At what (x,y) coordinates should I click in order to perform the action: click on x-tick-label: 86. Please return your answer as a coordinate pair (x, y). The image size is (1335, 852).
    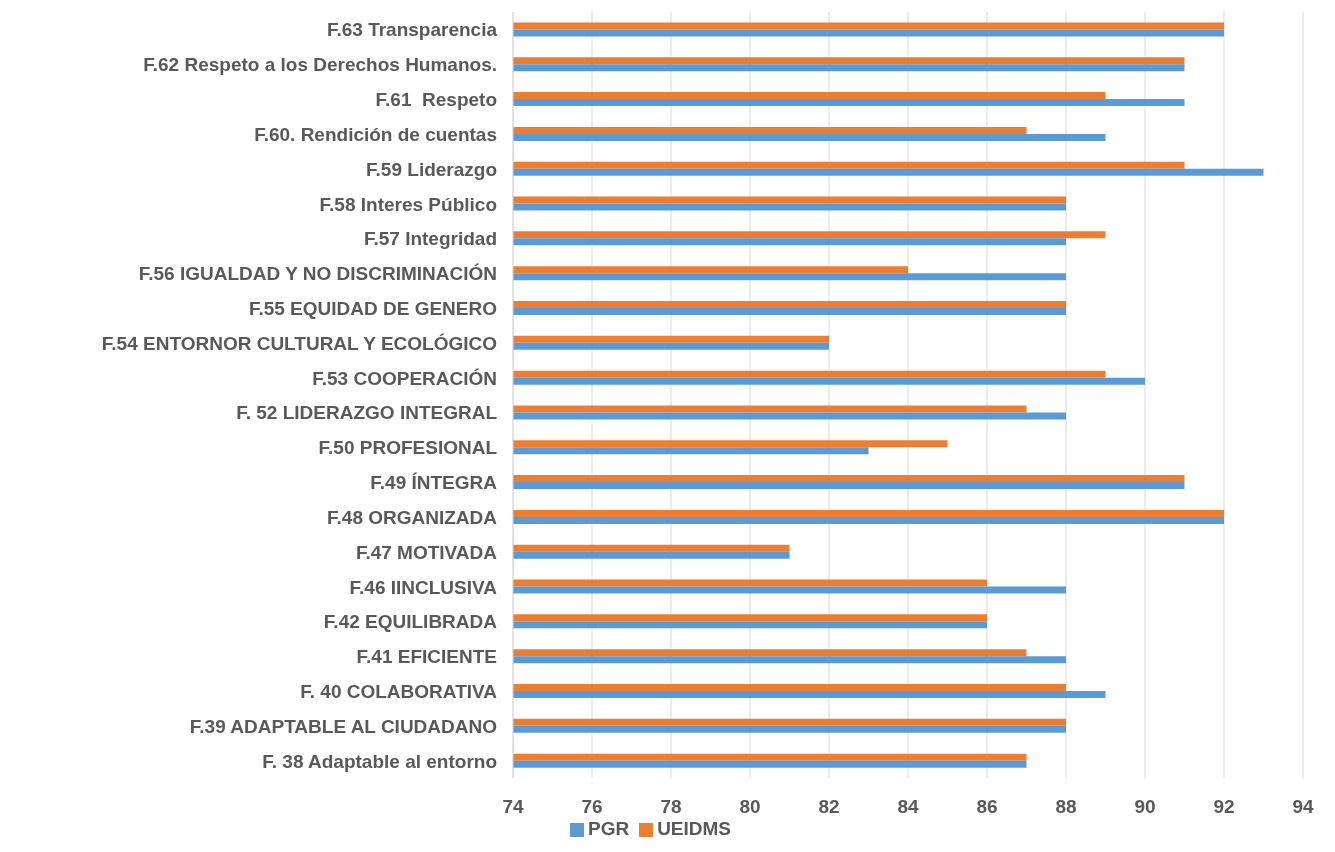
    Looking at the image, I should click on (987, 807).